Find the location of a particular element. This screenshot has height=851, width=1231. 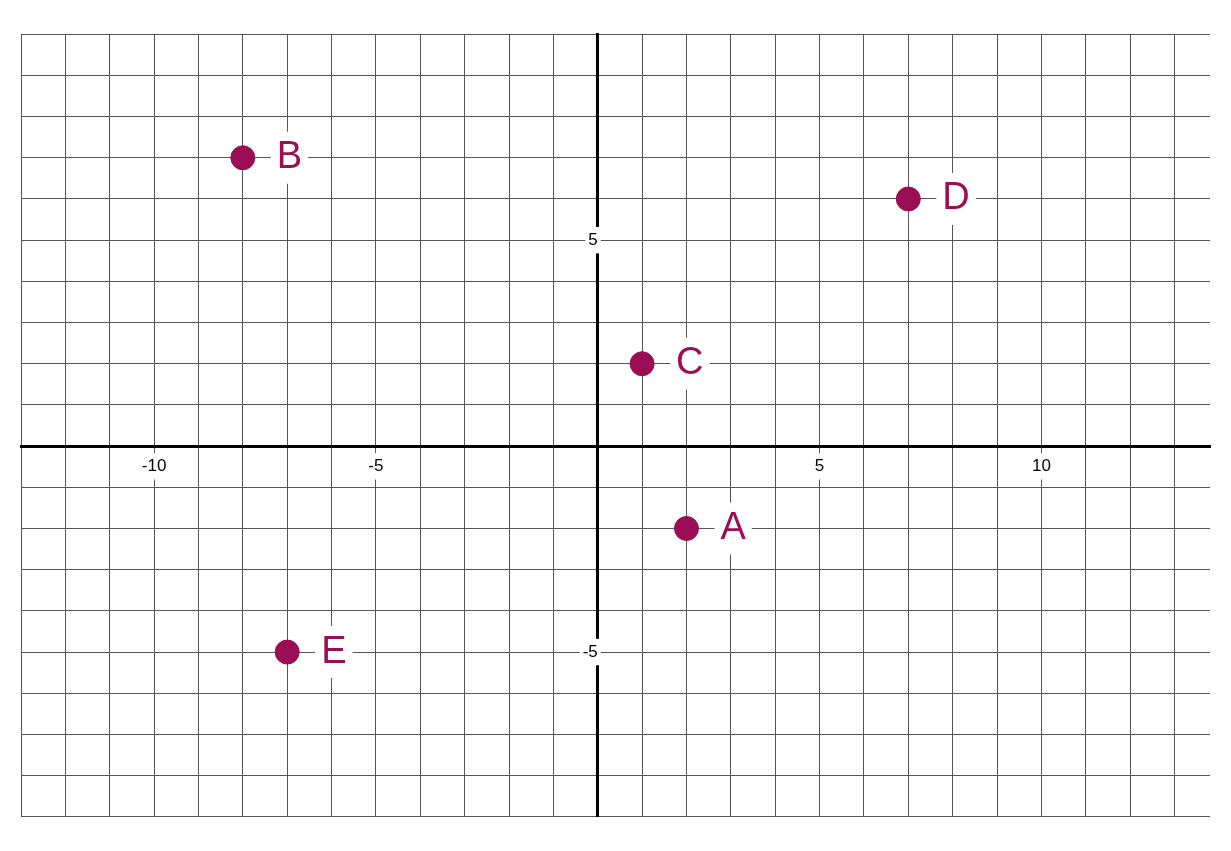

x-tick-label: 10 is located at coordinates (1041, 465).